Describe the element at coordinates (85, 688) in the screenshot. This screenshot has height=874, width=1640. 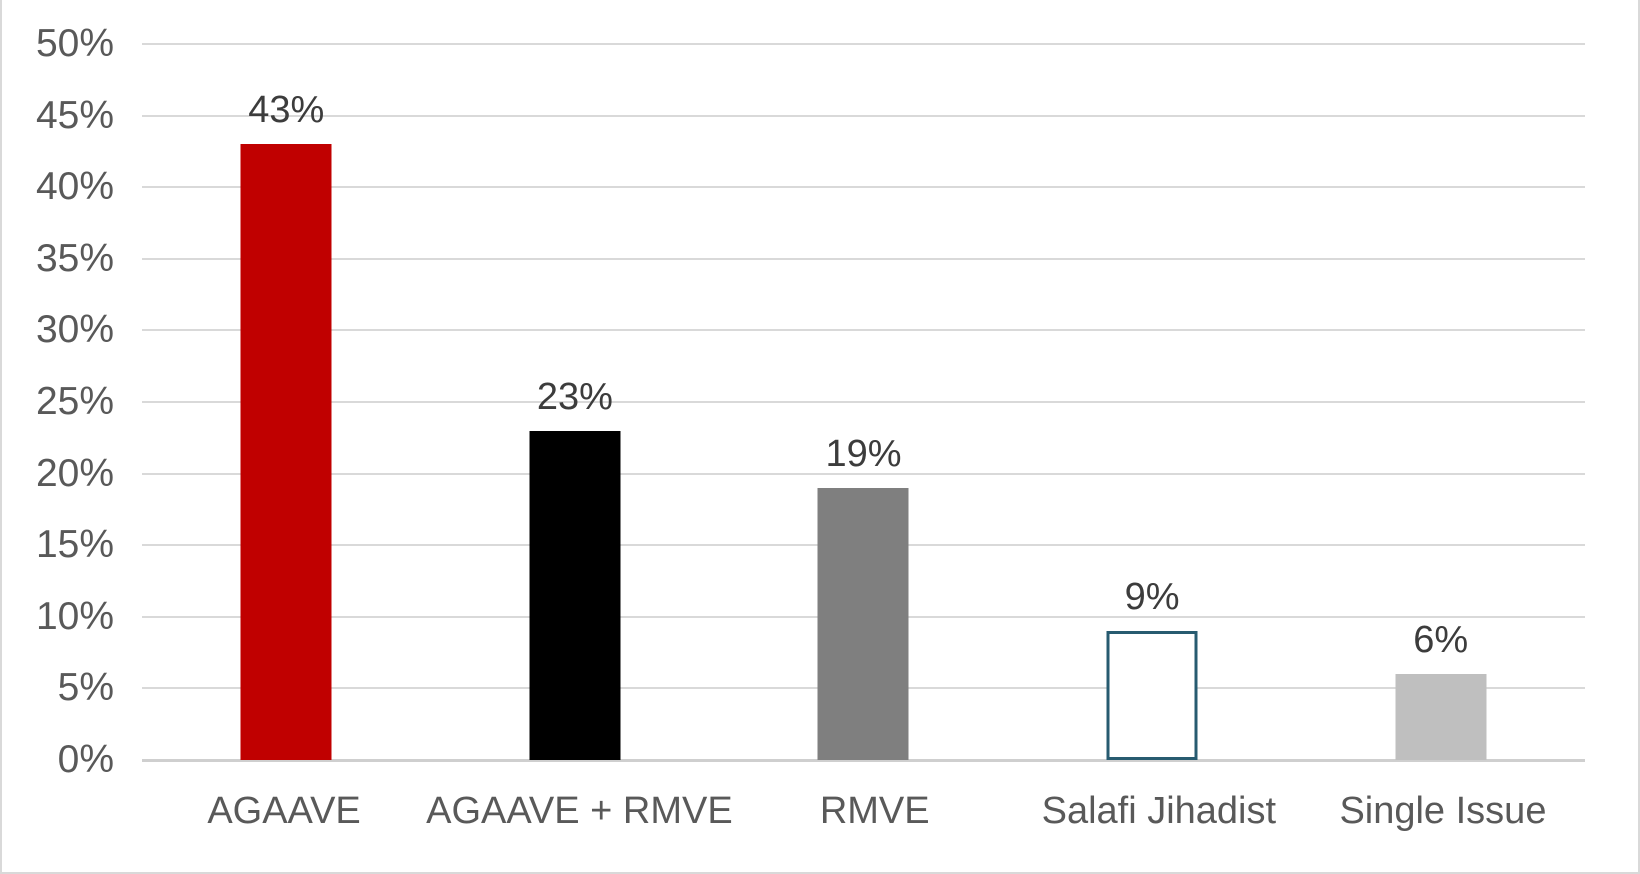
I see `y-axis-tick-label: 5%` at that location.